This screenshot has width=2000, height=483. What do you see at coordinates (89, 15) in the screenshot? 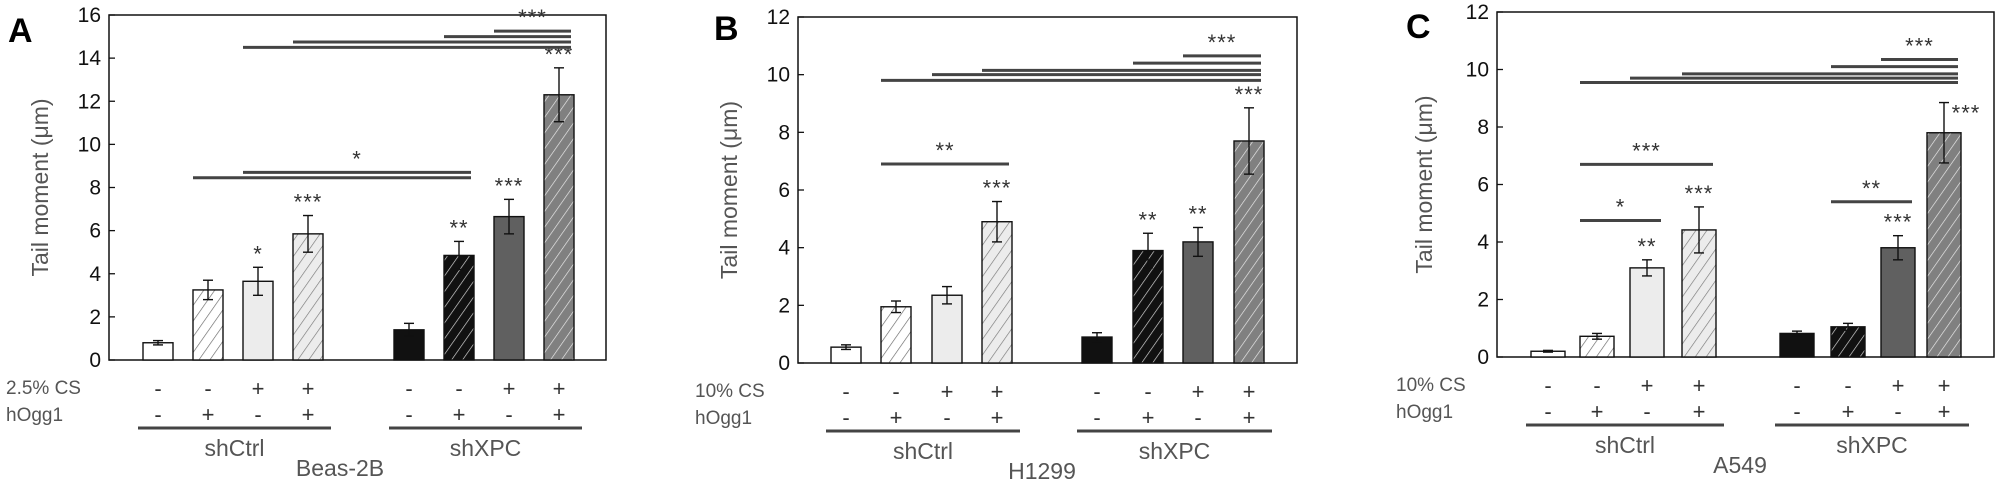
I see `y-tick-label: 16` at bounding box center [89, 15].